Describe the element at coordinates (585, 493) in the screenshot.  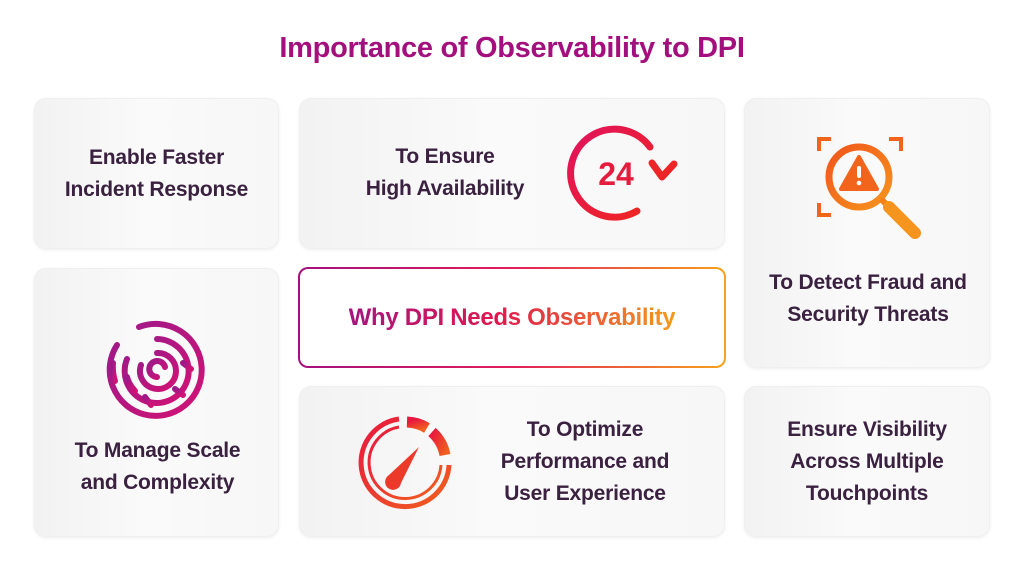
I see `card-label-line: User Experience` at that location.